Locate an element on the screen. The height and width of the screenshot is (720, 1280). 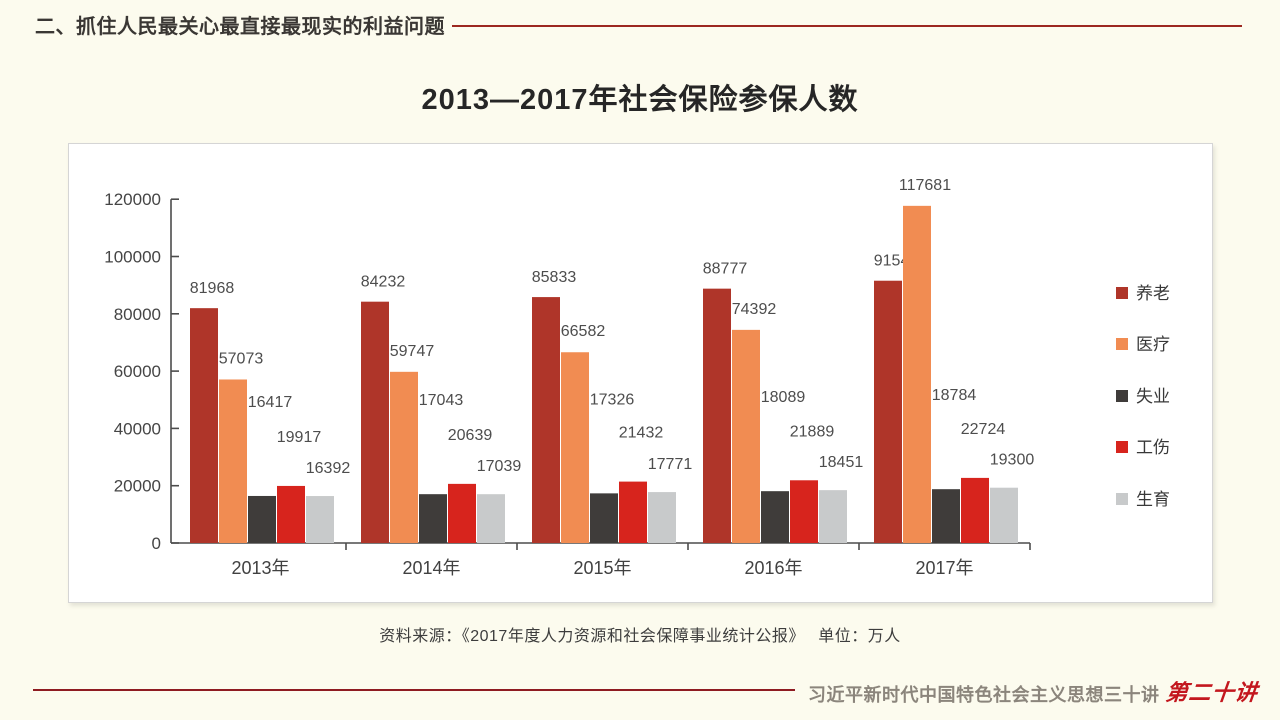
bar-work-injury-2016 is located at coordinates (804, 511).